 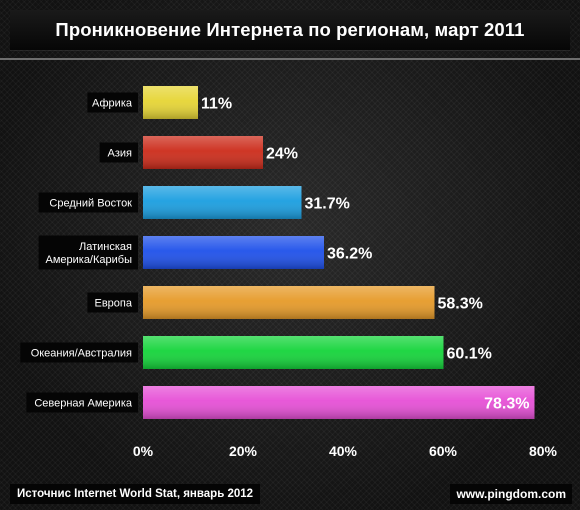 I want to click on x-tick-label: 60%, so click(x=443, y=451).